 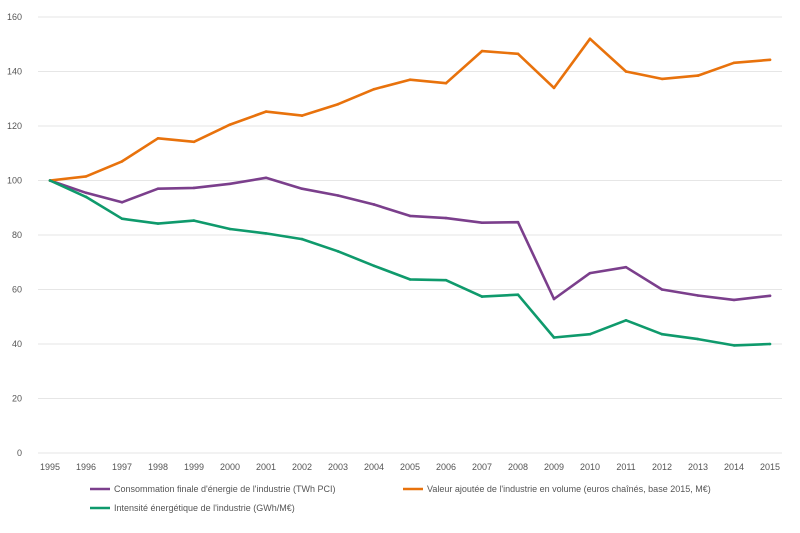 I want to click on y-tick-label: 80, so click(x=17, y=235).